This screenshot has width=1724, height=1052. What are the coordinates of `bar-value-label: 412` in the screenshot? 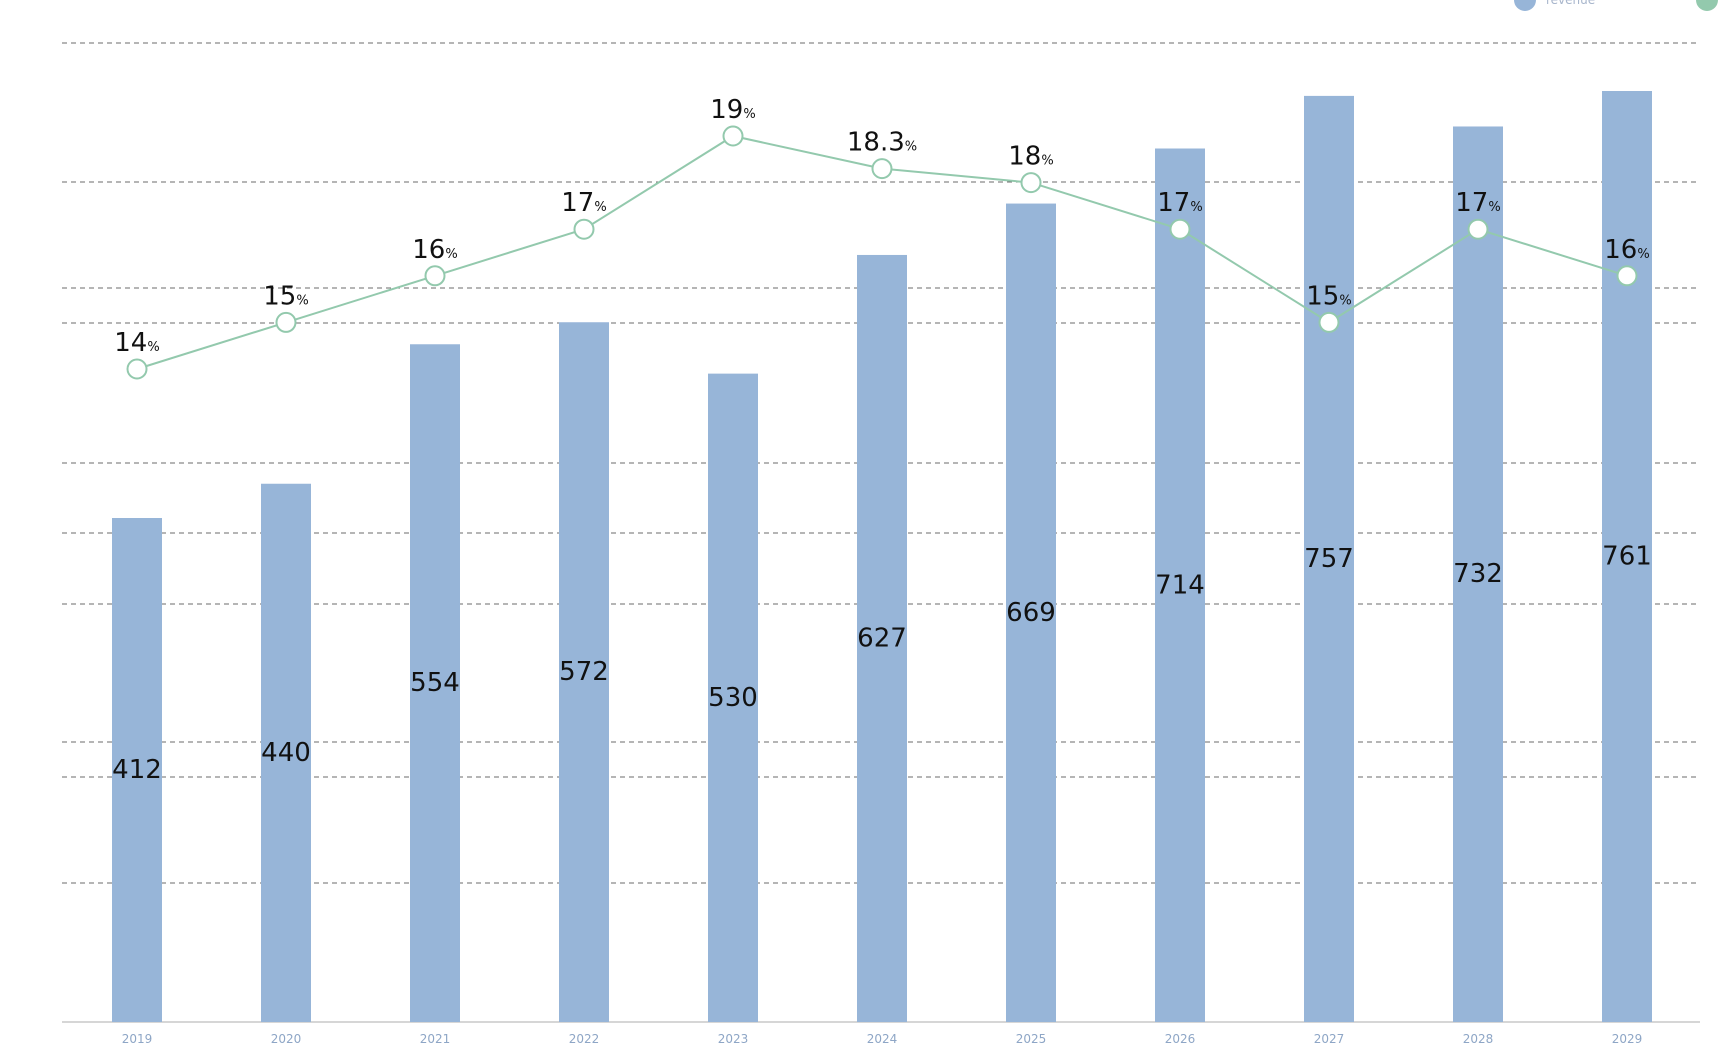 It's located at (137, 770).